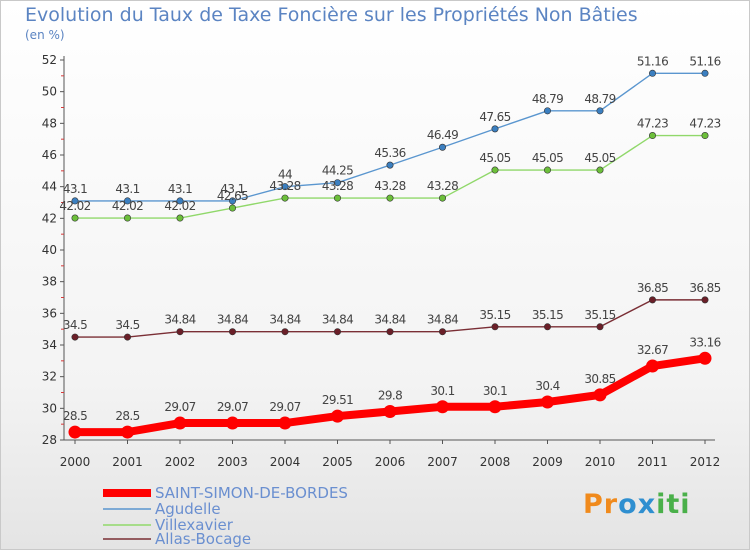 The image size is (750, 550). I want to click on x-tick-label: 2005, so click(337, 462).